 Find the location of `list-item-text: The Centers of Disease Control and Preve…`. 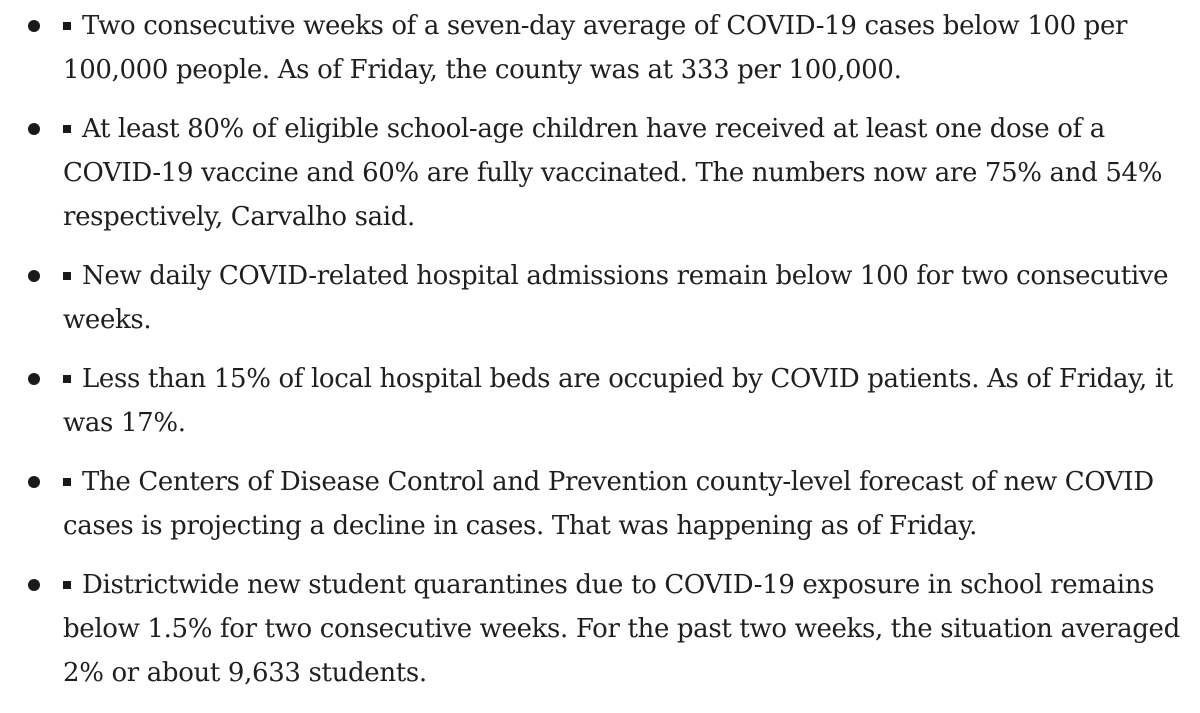

list-item-text: The Centers of Disease Control and Preve… is located at coordinates (608, 504).